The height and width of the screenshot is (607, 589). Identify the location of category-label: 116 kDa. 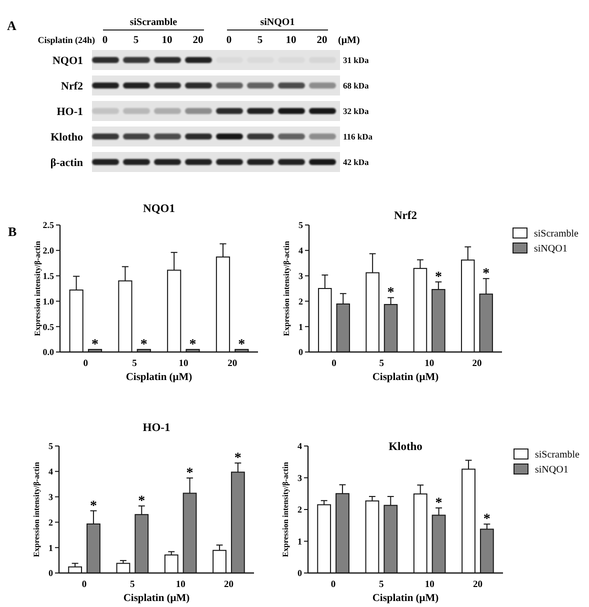
(358, 136).